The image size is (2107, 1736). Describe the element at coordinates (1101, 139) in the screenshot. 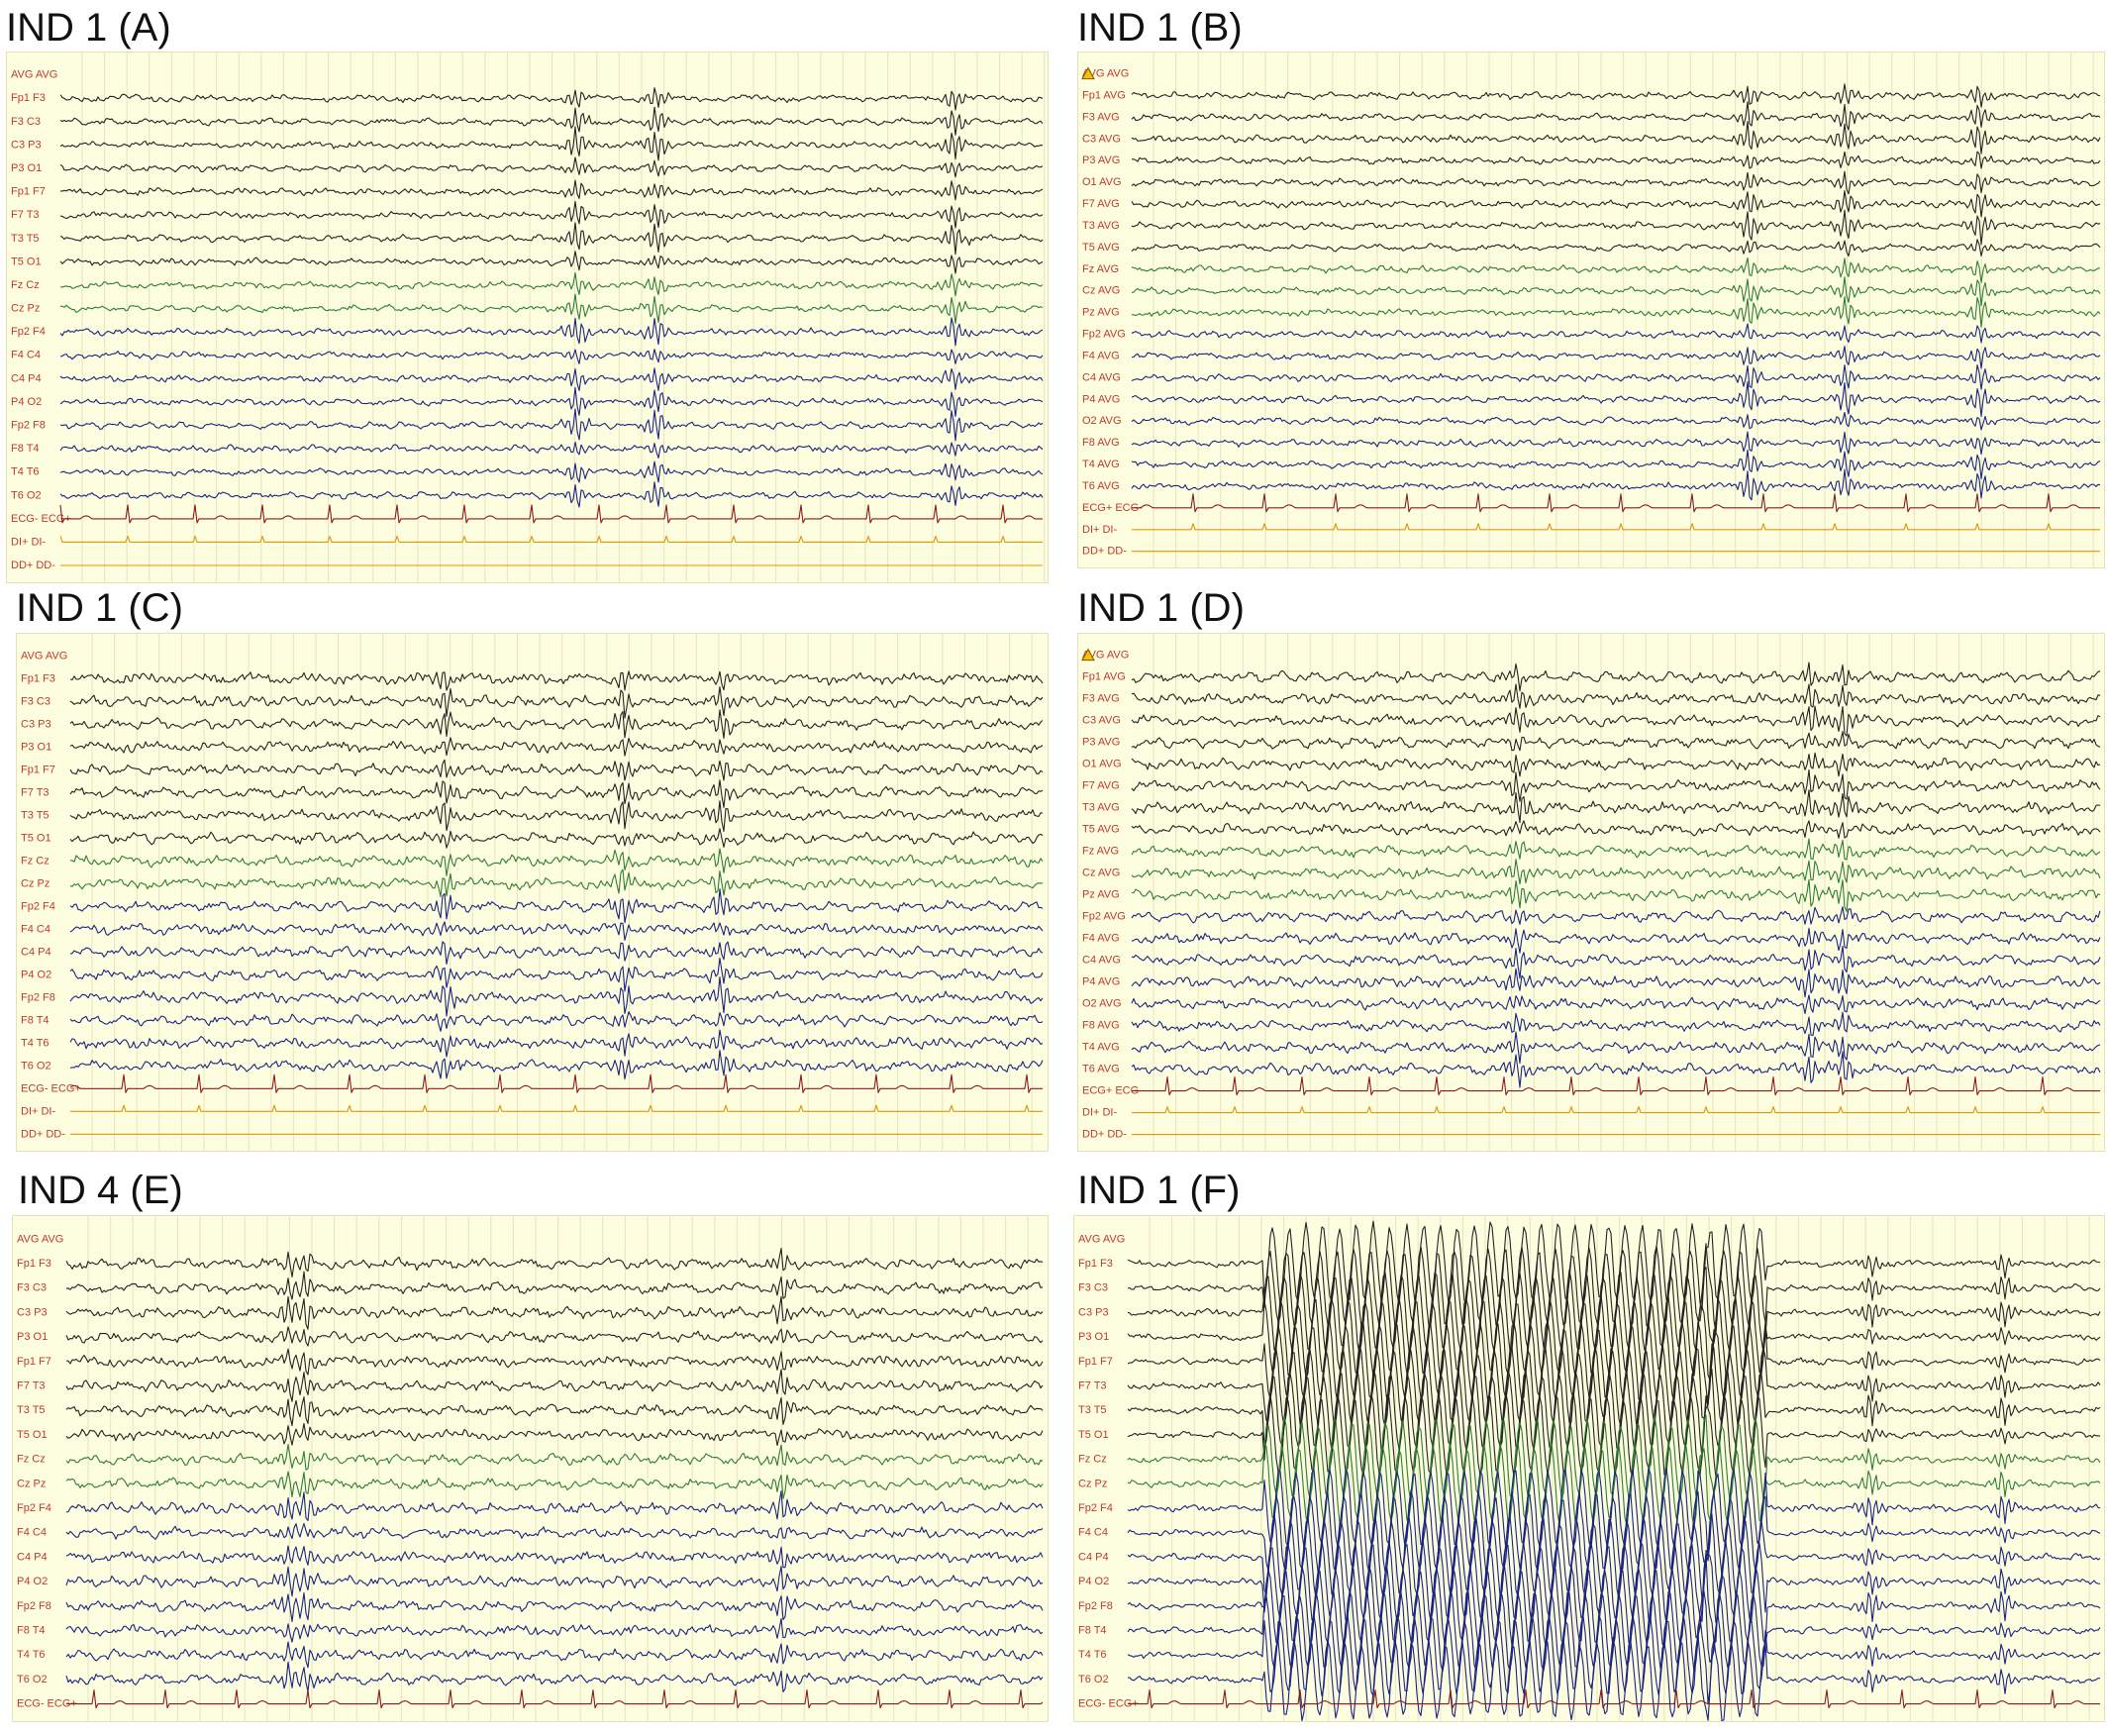

I see `channel-label: C3 AVG` at that location.